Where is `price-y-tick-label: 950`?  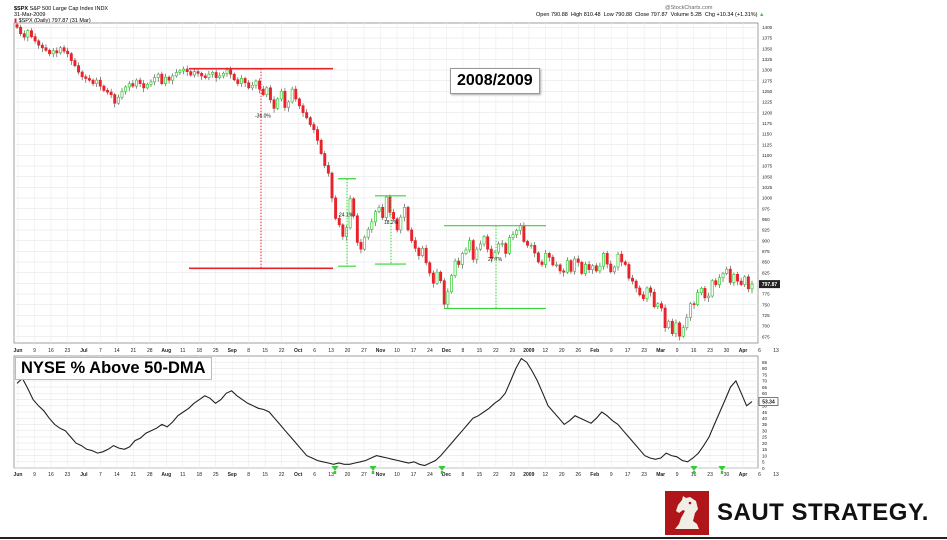 price-y-tick-label: 950 is located at coordinates (766, 219).